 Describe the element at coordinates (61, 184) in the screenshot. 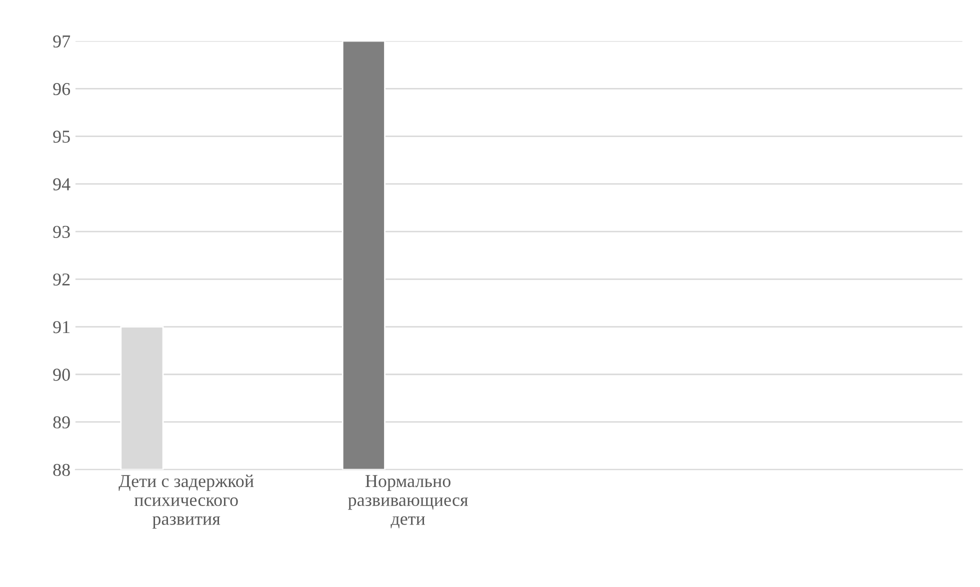

I see `y-tick-label: 94` at that location.